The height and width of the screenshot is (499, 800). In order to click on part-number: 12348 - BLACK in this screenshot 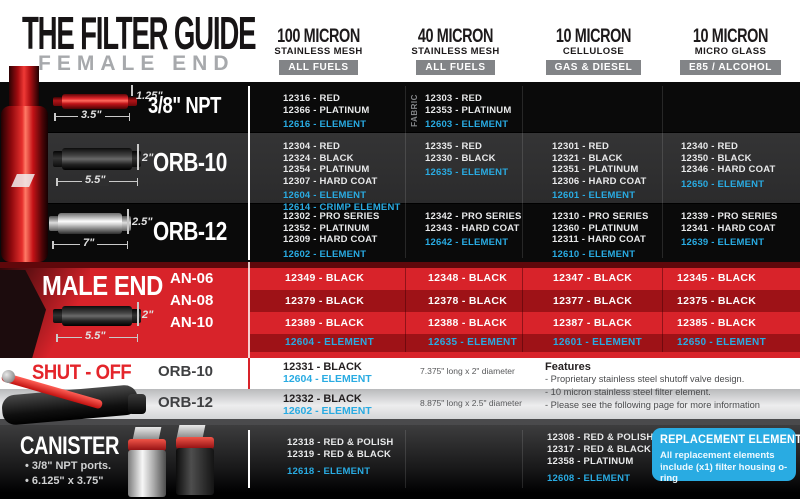, I will do `click(468, 278)`.